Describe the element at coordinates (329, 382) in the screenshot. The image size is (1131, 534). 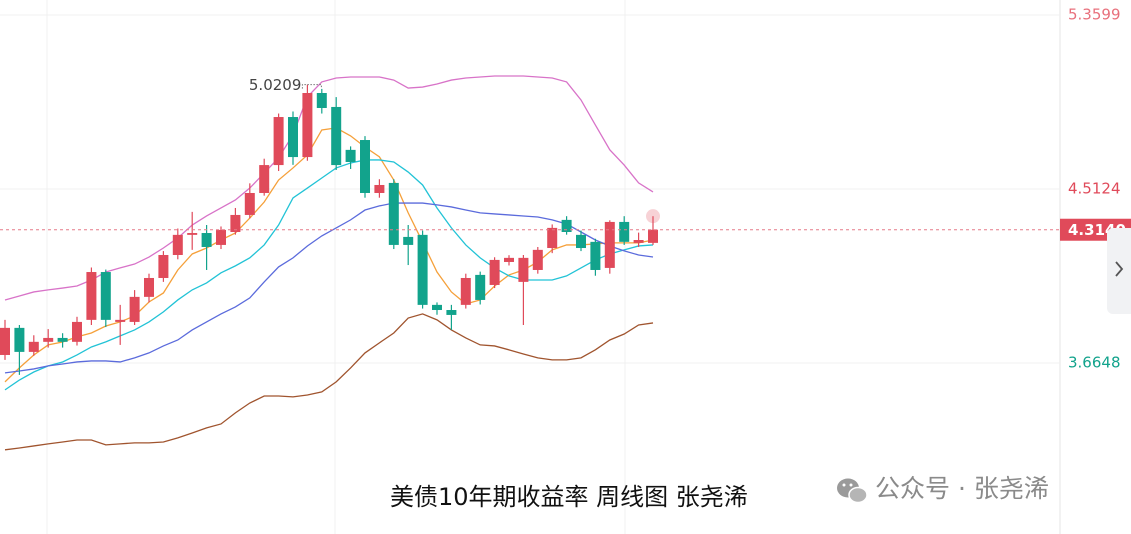
I see `indicator-line` at that location.